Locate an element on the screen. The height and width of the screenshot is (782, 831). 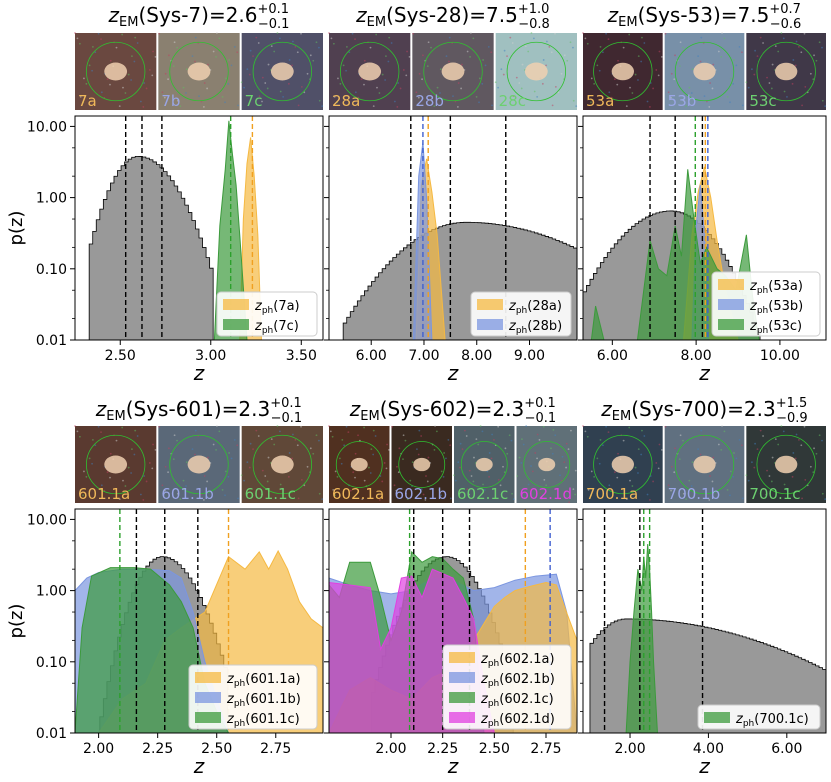
legend-label: zph(53a) is located at coordinates (776, 287).